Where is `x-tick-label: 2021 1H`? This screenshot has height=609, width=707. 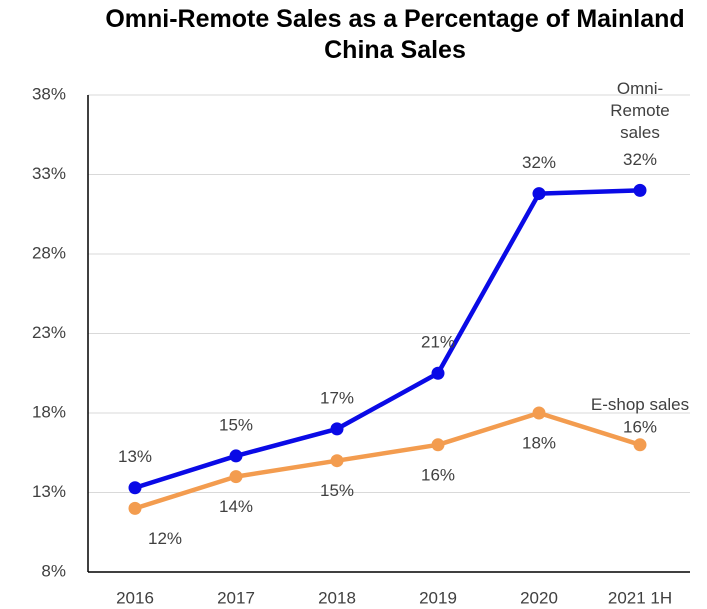 x-tick-label: 2021 1H is located at coordinates (640, 597).